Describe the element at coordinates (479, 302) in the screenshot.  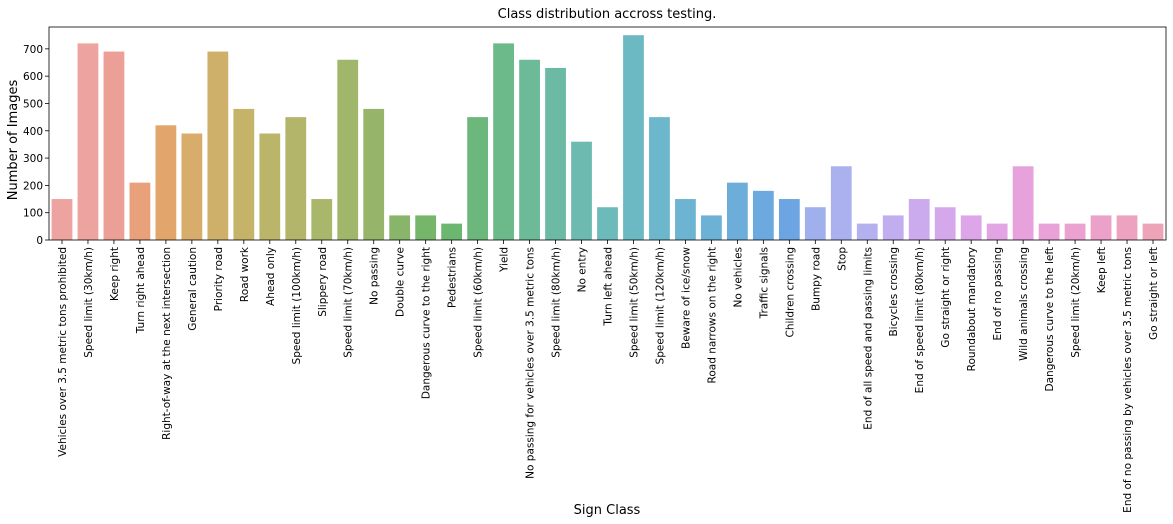
I see `x-tick-label: Speed limit (60km/h)` at that location.